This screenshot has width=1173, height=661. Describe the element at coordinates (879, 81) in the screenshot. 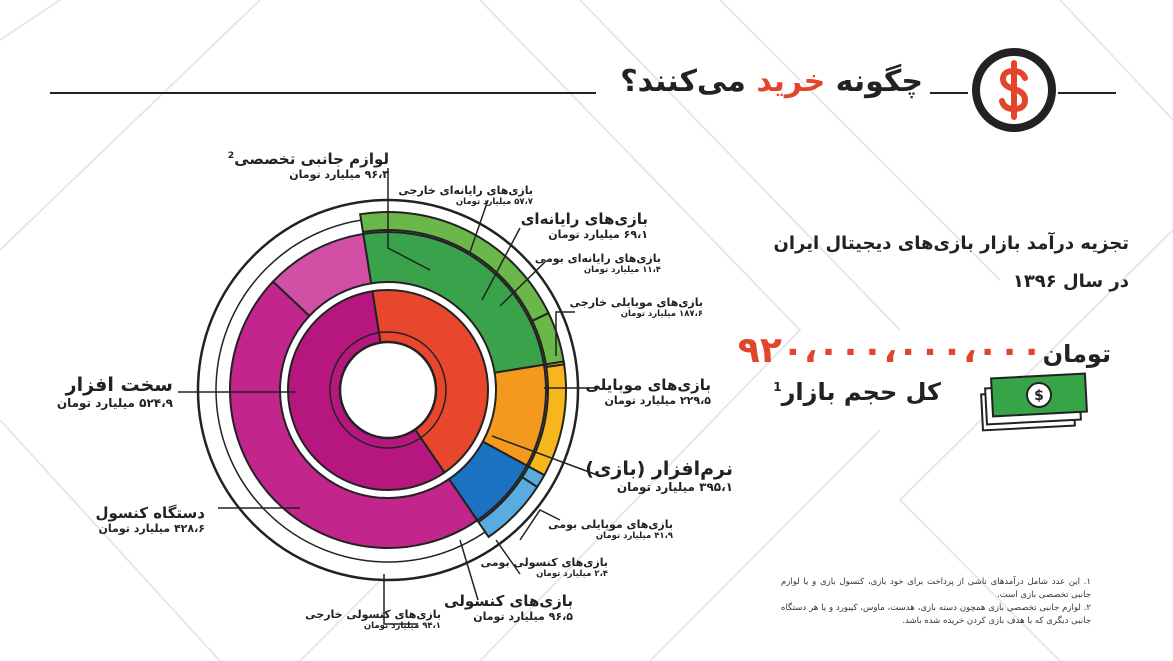

I see `title-part1: چگونه` at that location.